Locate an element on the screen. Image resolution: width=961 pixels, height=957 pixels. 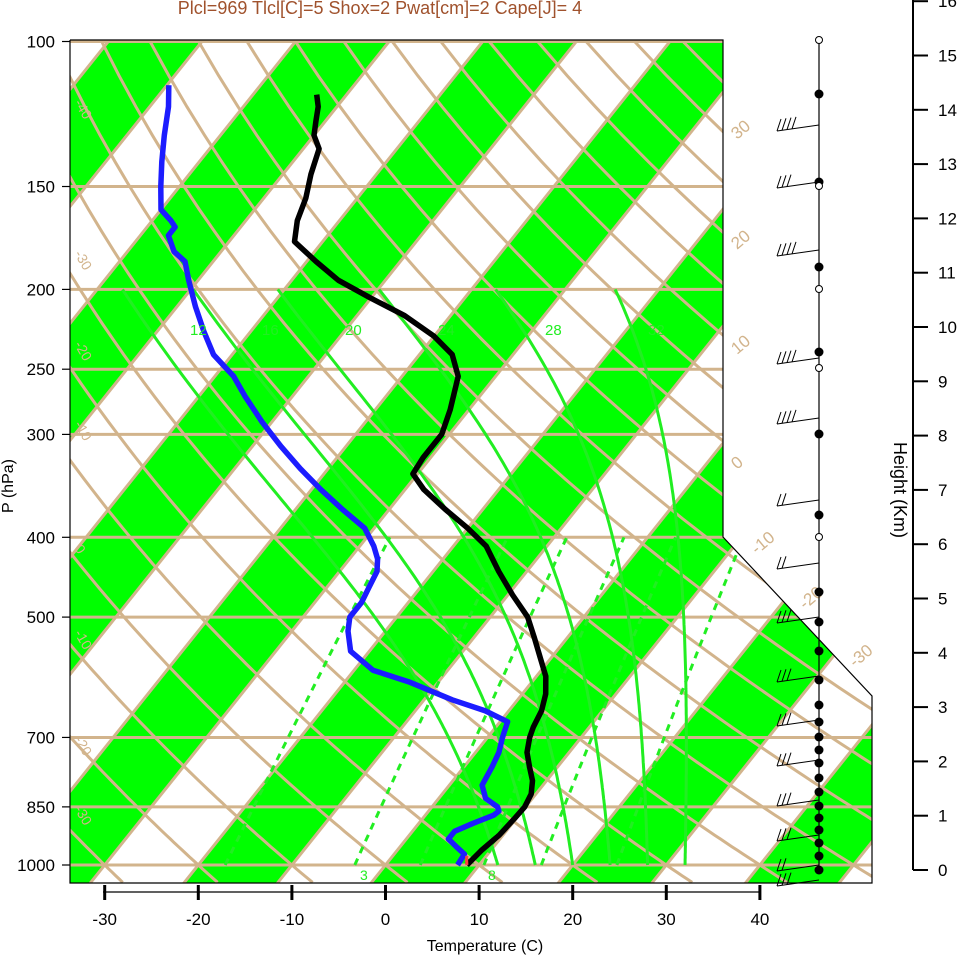
mixing-ratio-label: 8 is located at coordinates (492, 875).